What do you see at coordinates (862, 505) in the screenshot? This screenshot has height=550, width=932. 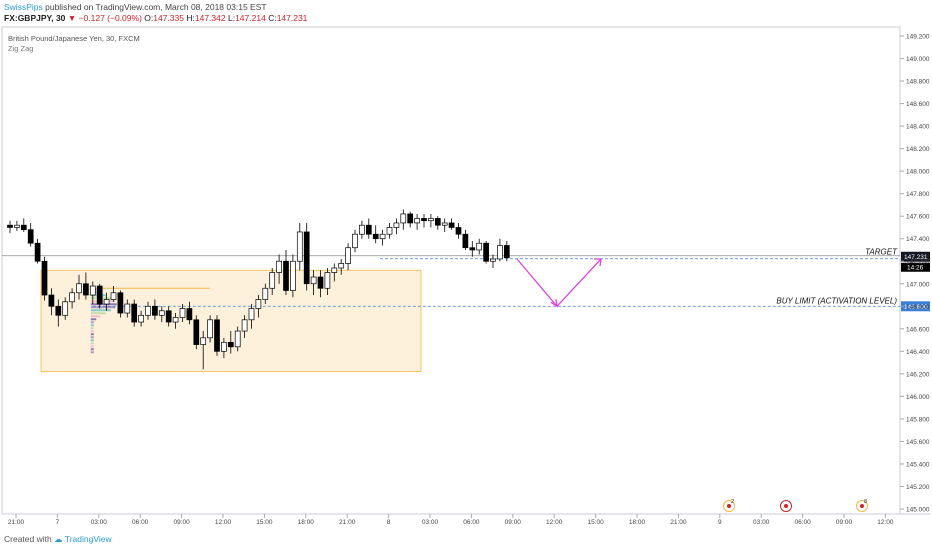 I see `economic-event-icon: 8` at bounding box center [862, 505].